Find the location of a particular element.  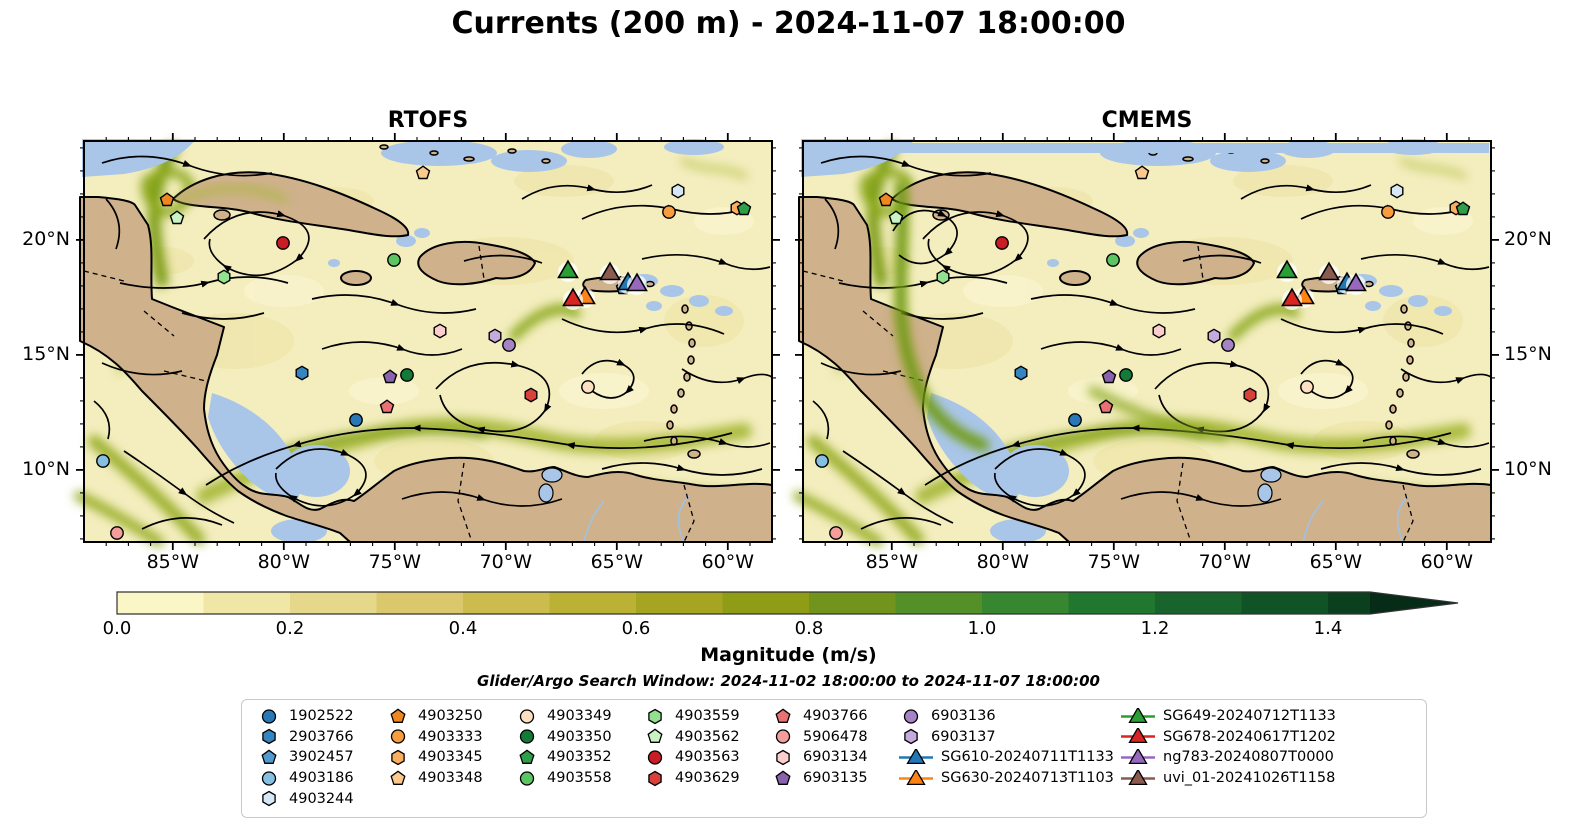

legend-item: 4903345 is located at coordinates (434, 757).